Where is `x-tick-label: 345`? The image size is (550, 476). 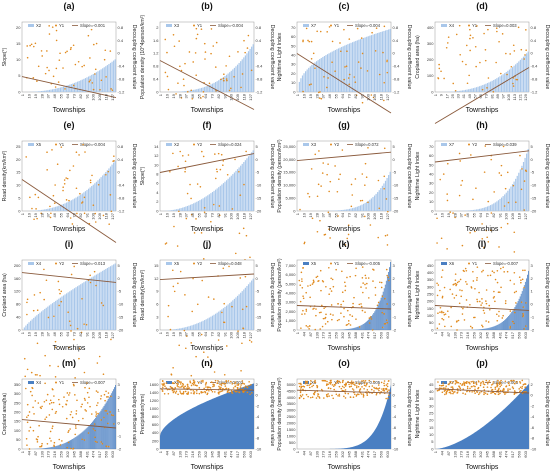 x-tick-label: 345 is located at coordinates (211, 453).